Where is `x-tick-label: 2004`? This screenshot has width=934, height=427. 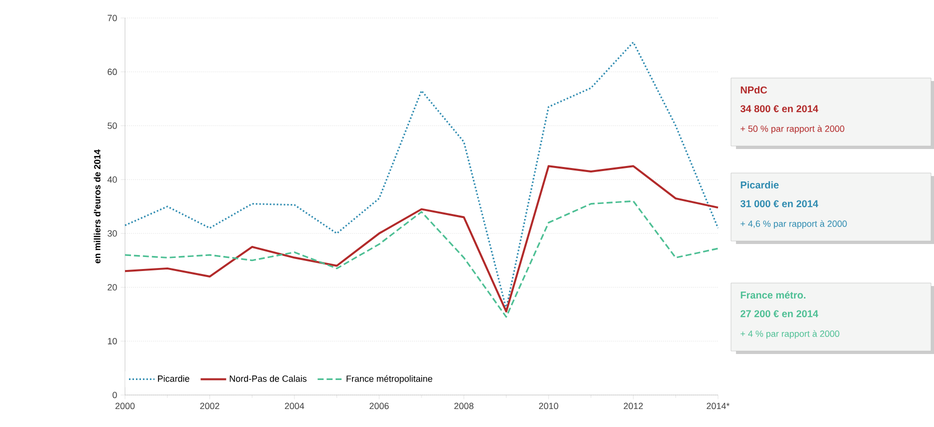 x-tick-label: 2004 is located at coordinates (294, 406).